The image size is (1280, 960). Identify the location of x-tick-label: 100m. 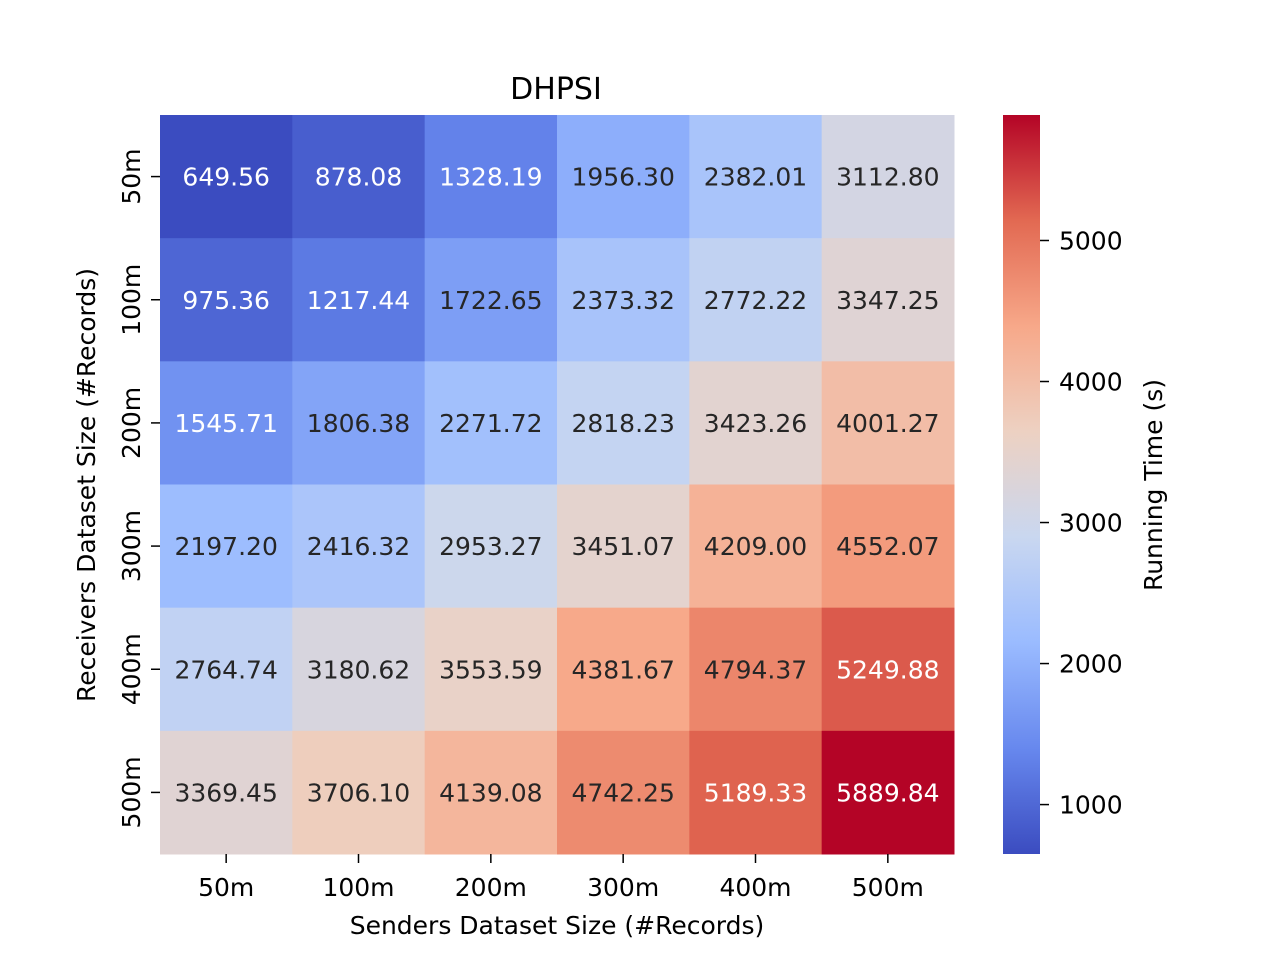
(358, 887).